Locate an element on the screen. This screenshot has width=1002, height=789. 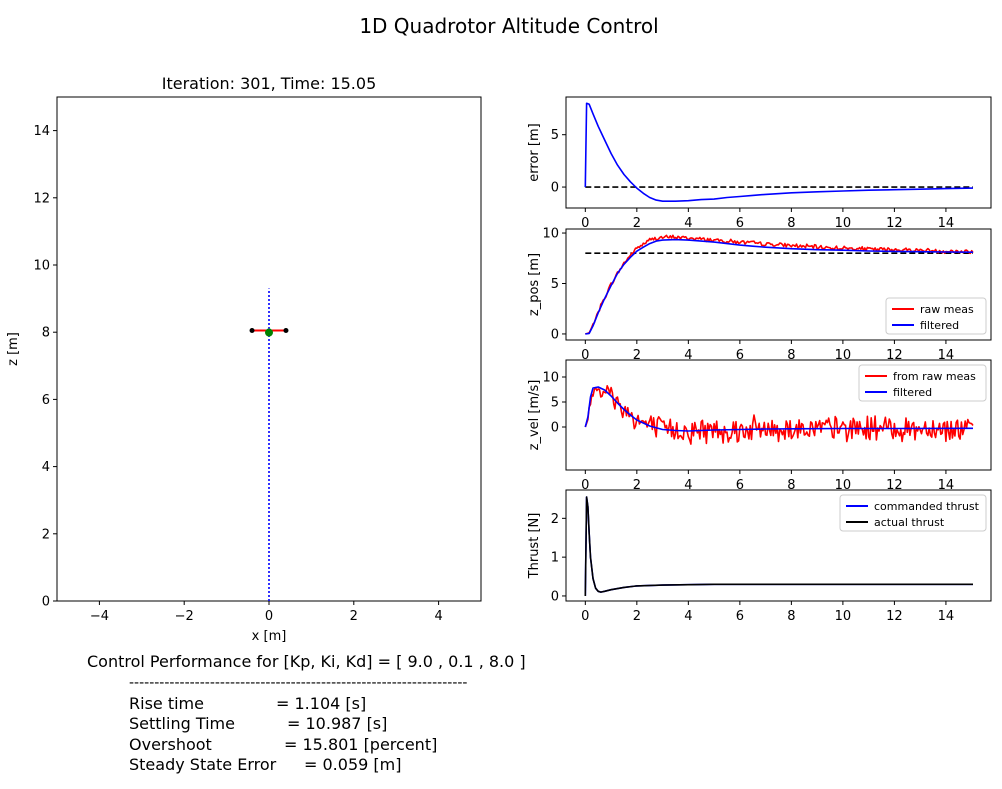
rise-time-label: Rise time is located at coordinates (166, 703).